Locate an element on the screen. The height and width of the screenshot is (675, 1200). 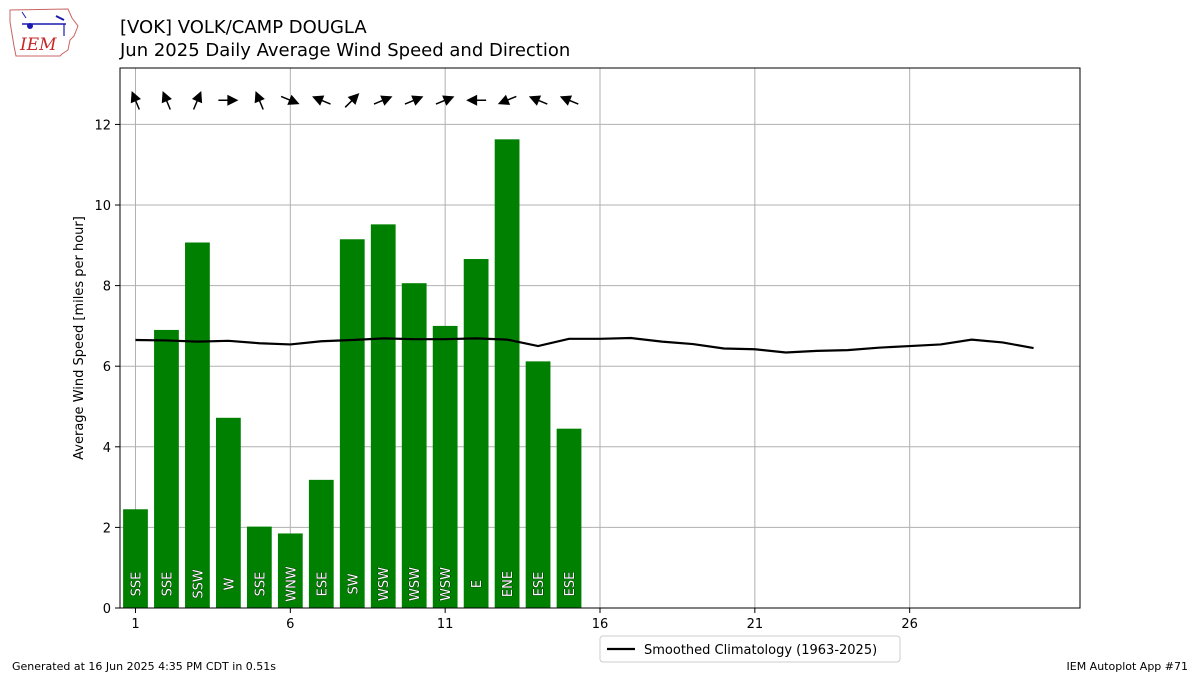
y-tick-label: 4 is located at coordinates (107, 448).